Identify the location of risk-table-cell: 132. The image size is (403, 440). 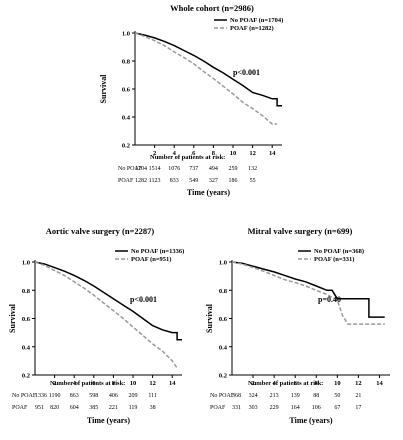
(252, 169).